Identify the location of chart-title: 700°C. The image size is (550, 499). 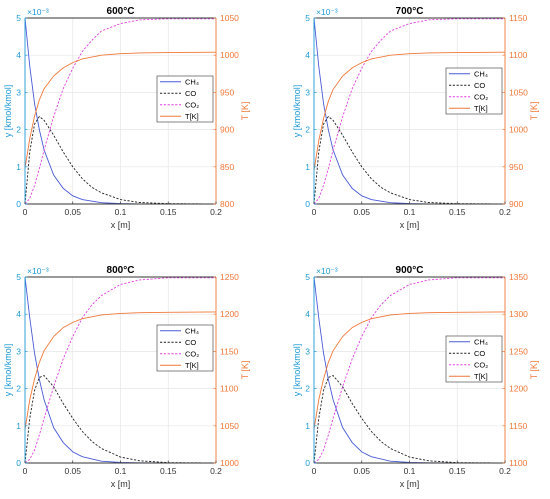
(410, 11).